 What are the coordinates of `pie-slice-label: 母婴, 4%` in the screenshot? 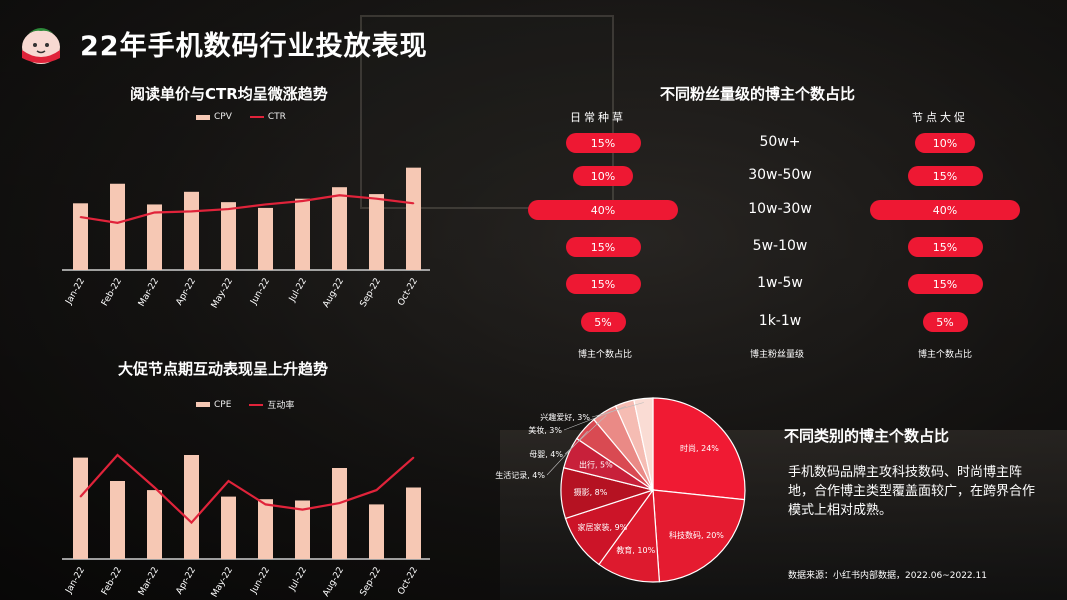 It's located at (546, 454).